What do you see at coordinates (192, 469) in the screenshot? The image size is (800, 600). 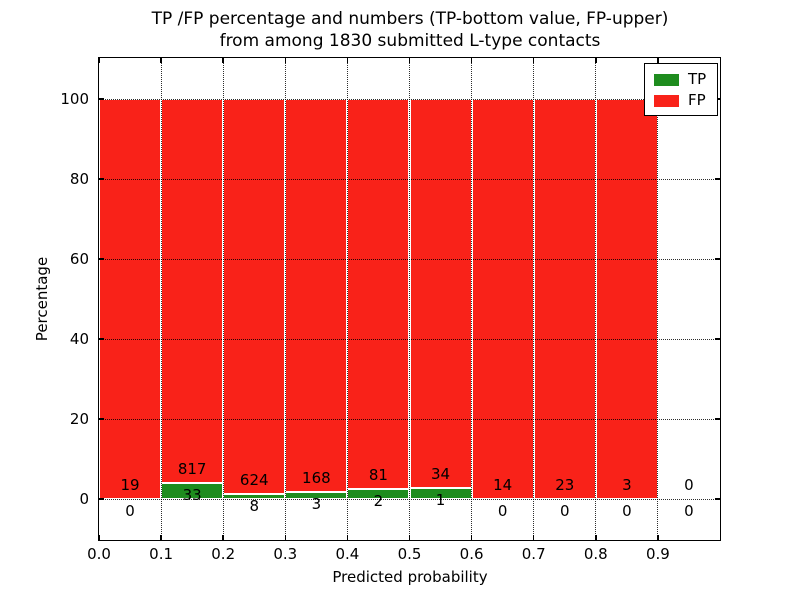 I see `fp-count-label-1: 817` at bounding box center [192, 469].